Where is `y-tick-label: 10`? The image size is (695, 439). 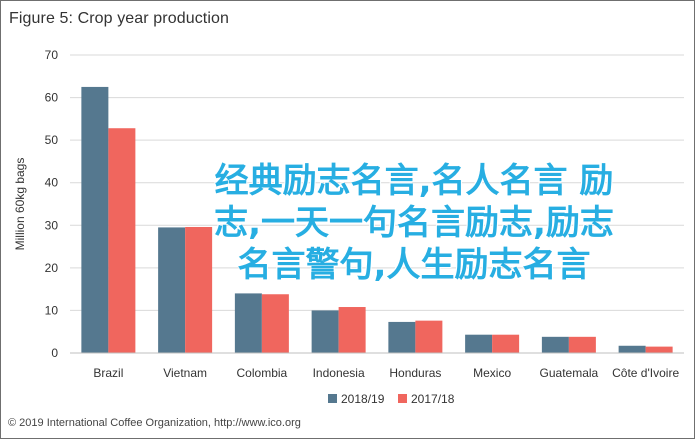
y-tick-label: 10 is located at coordinates (52, 310).